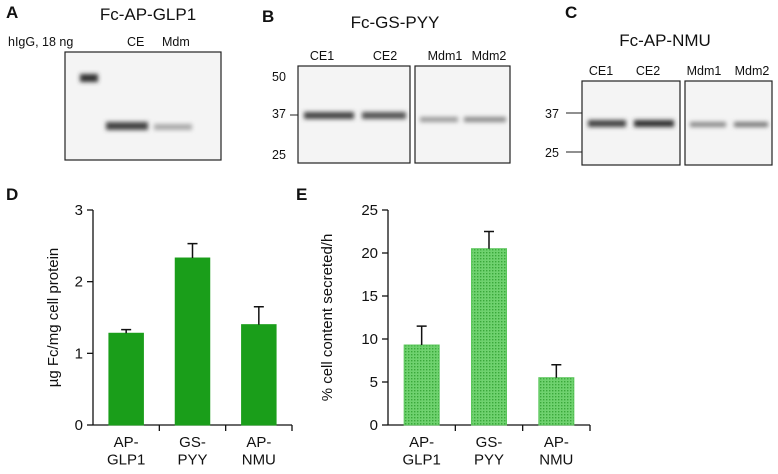 The image size is (778, 474). Describe the element at coordinates (79, 282) in the screenshot. I see `y-tick-label: 2` at that location.